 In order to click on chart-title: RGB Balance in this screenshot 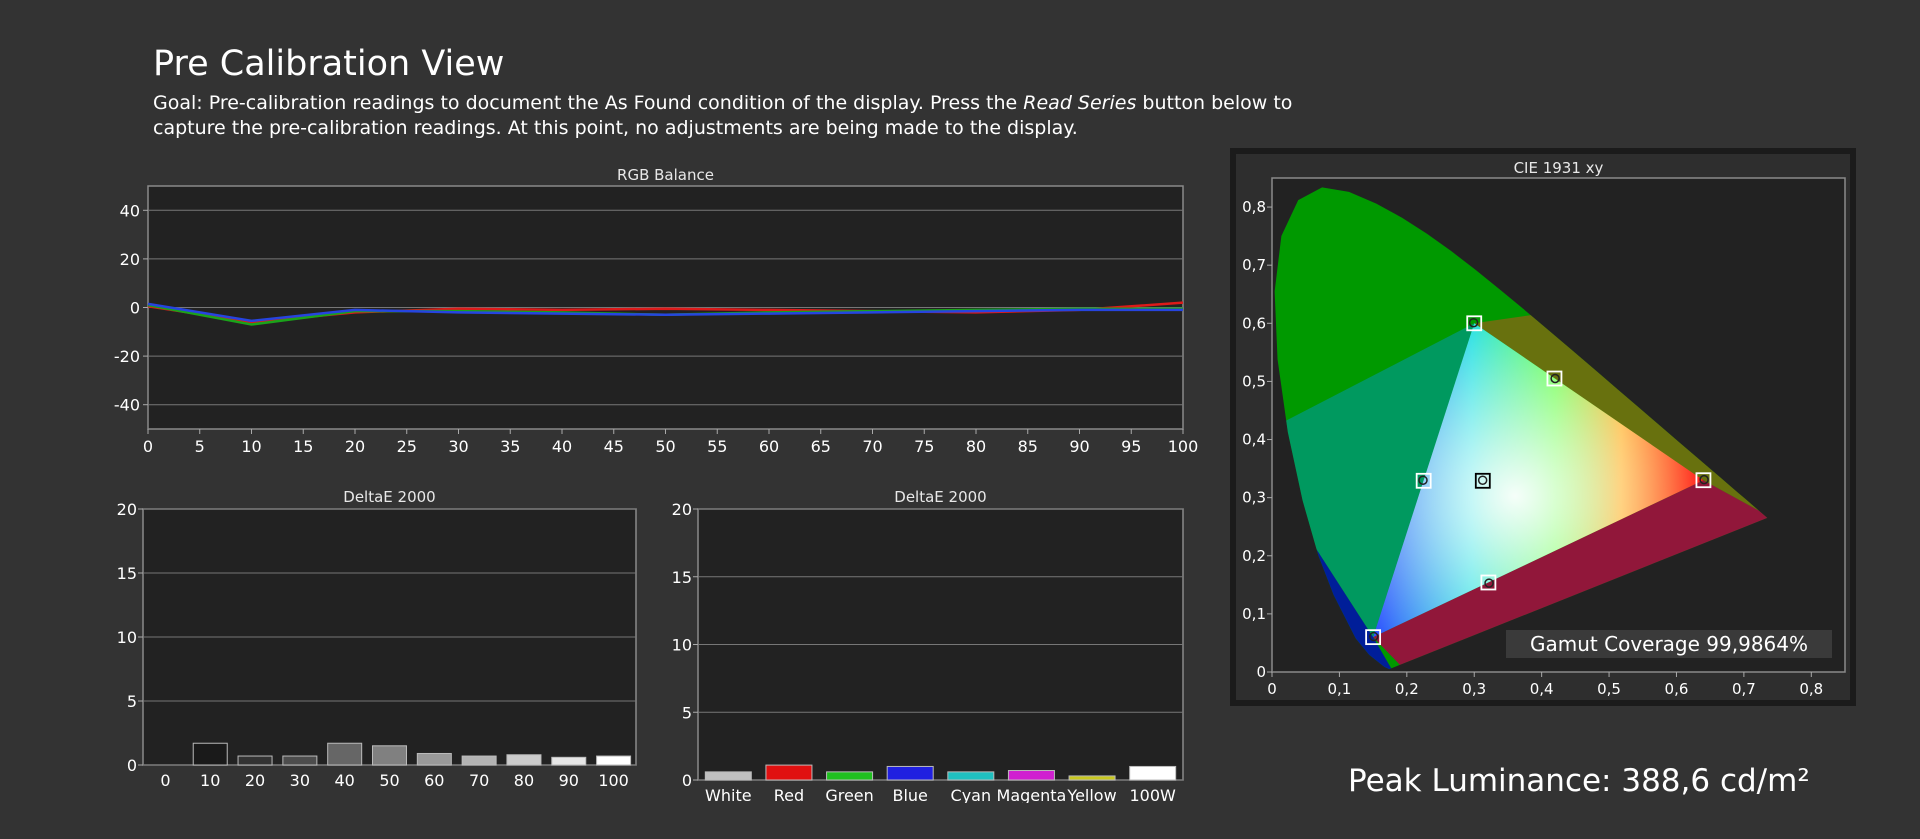, I will do `click(665, 175)`.